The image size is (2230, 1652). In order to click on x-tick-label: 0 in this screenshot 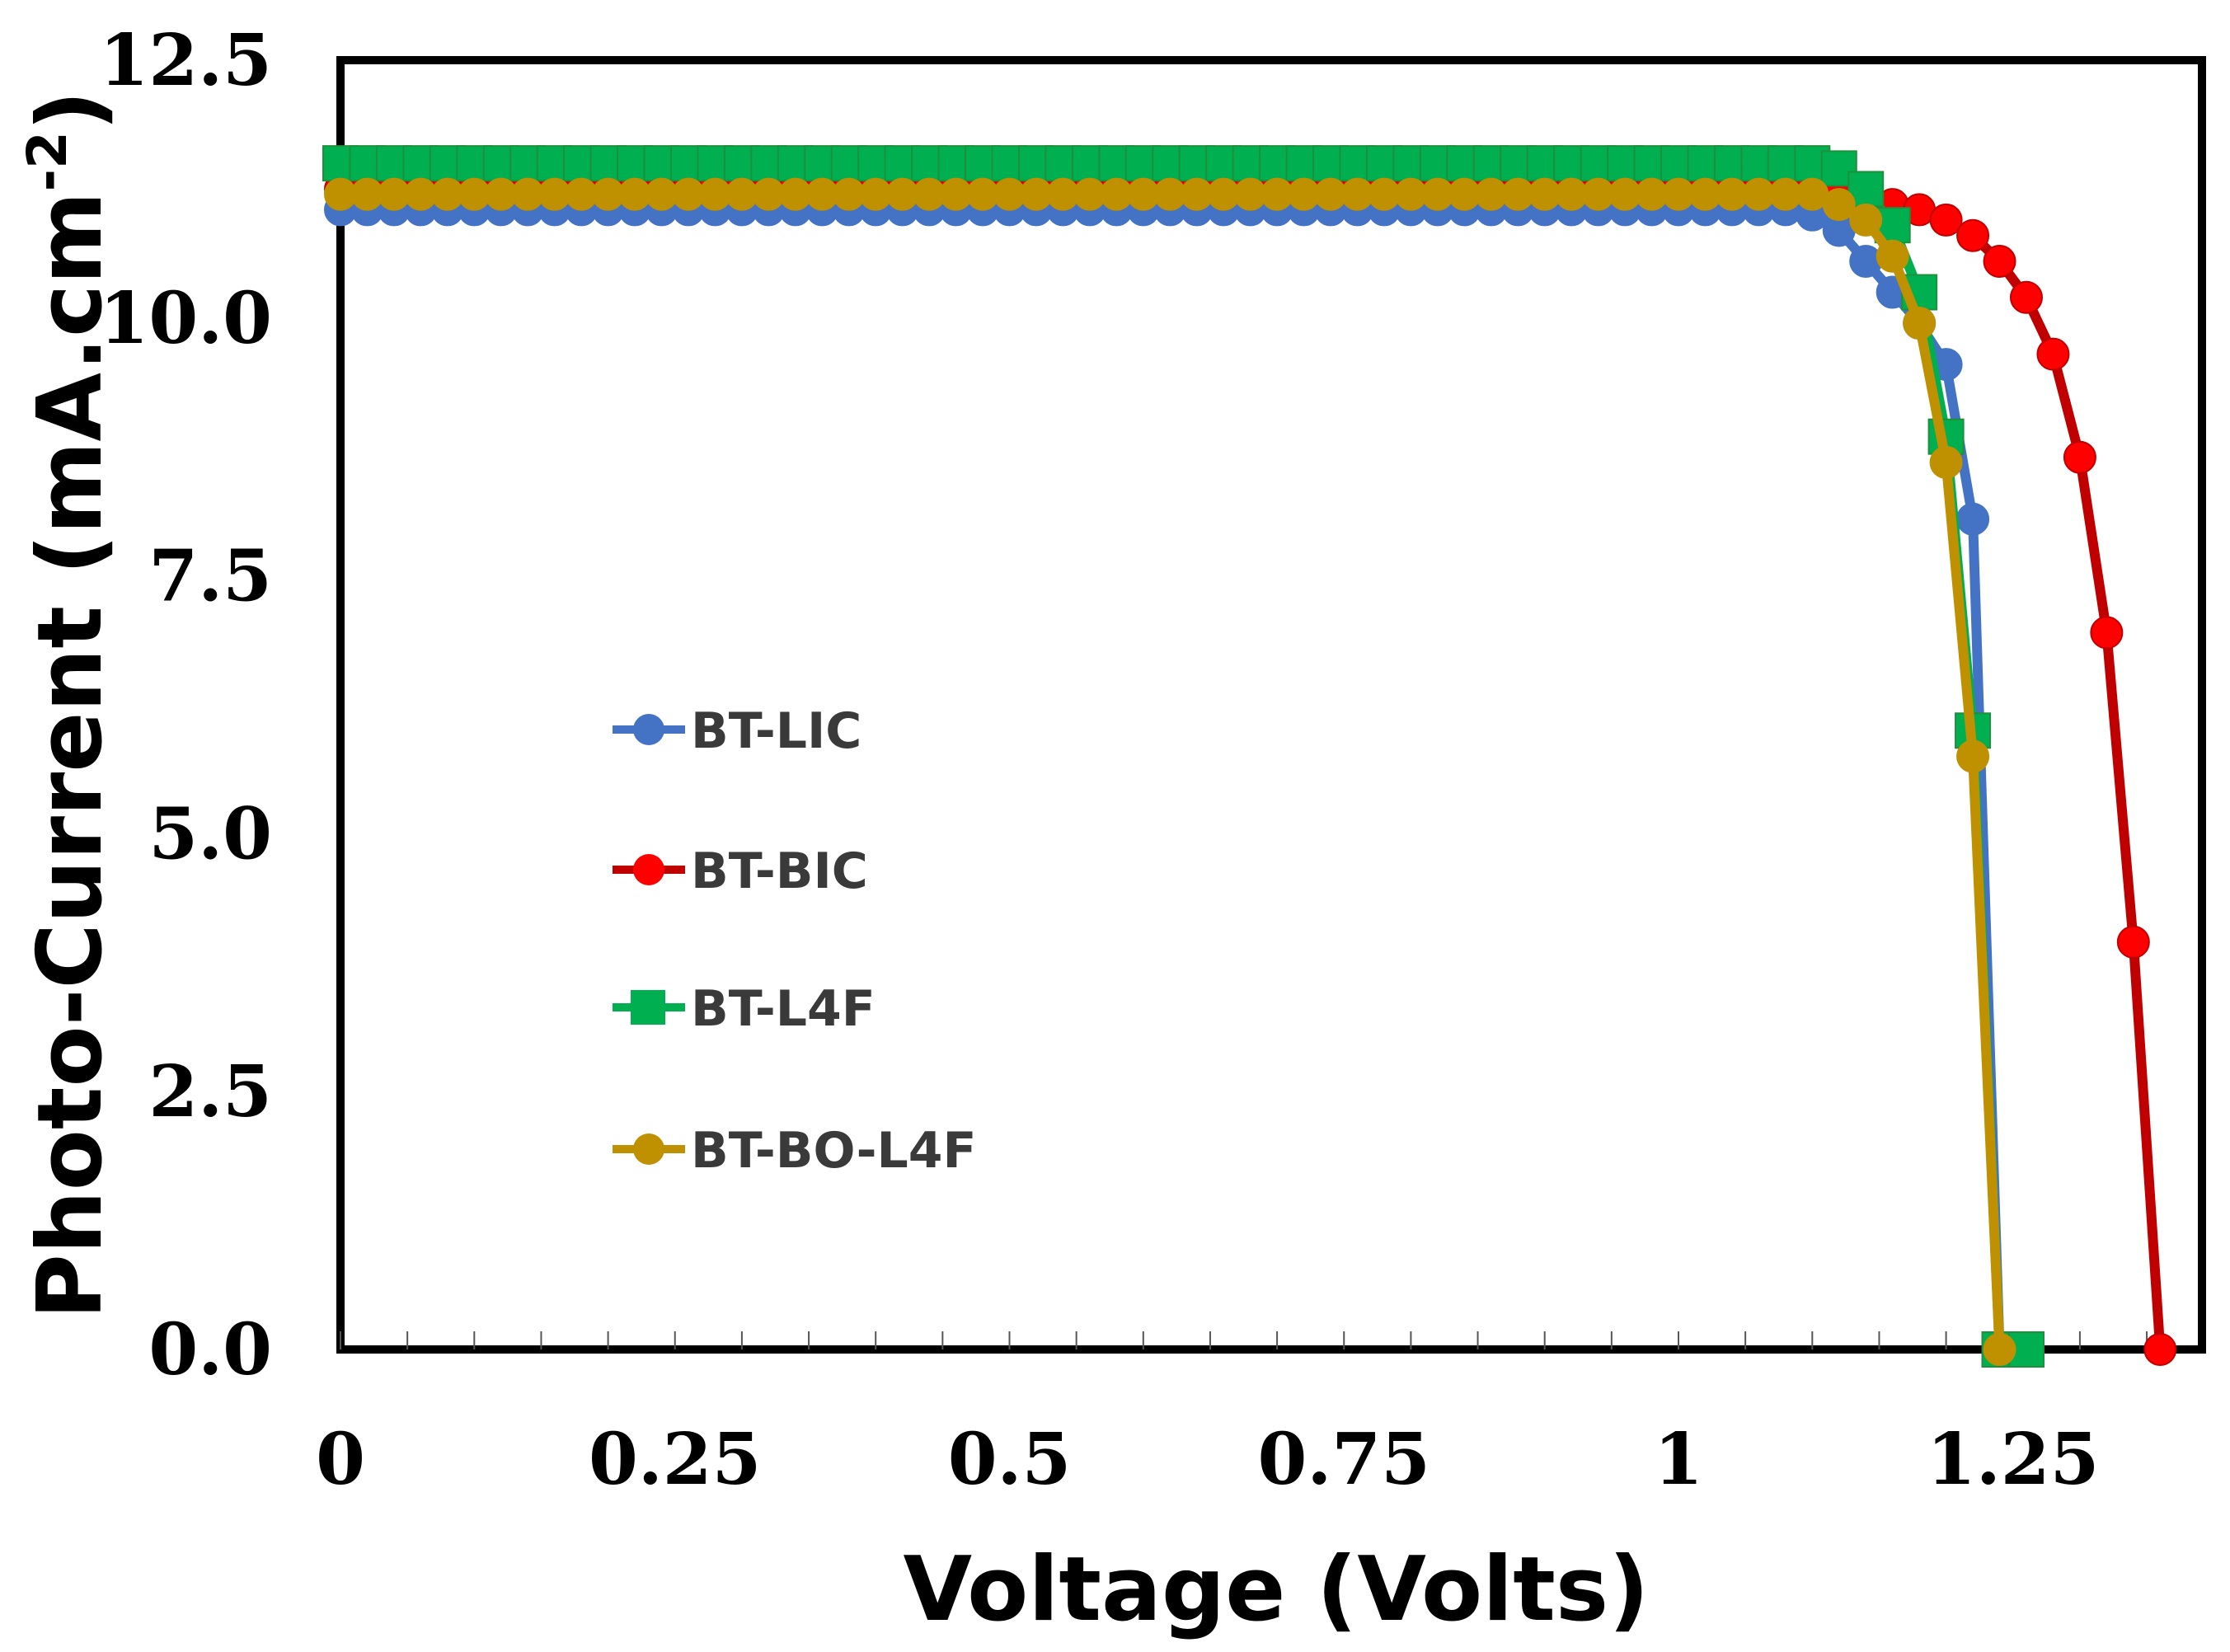, I will do `click(340, 1459)`.